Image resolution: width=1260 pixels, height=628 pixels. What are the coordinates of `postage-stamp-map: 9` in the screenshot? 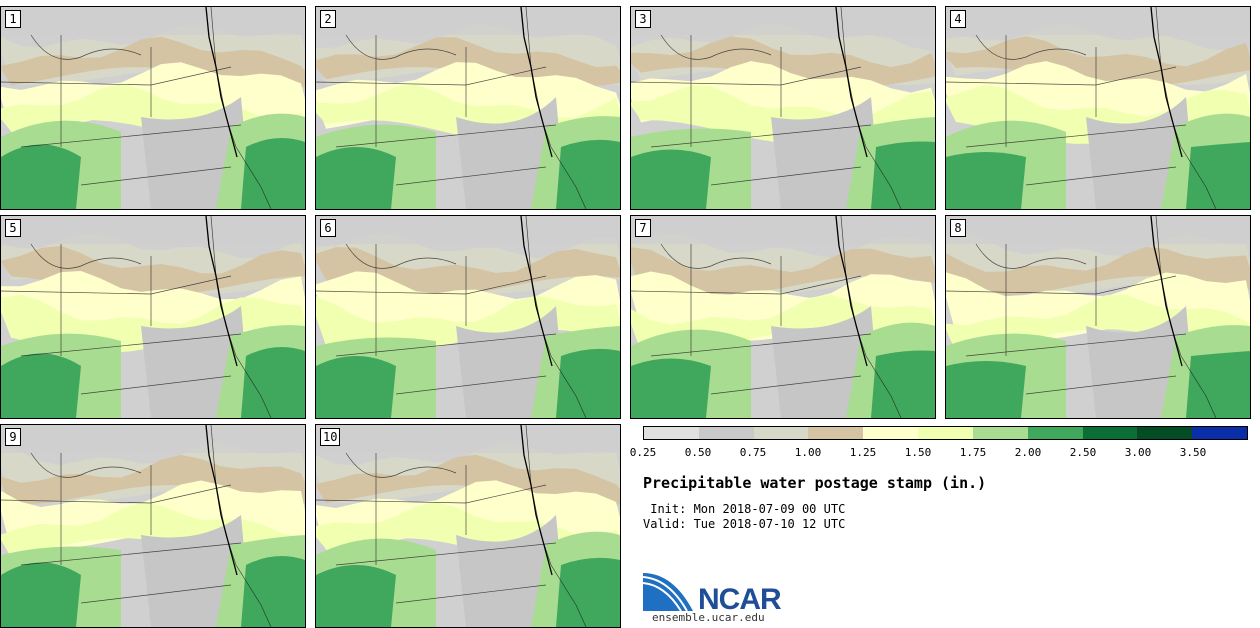 It's located at (153, 526).